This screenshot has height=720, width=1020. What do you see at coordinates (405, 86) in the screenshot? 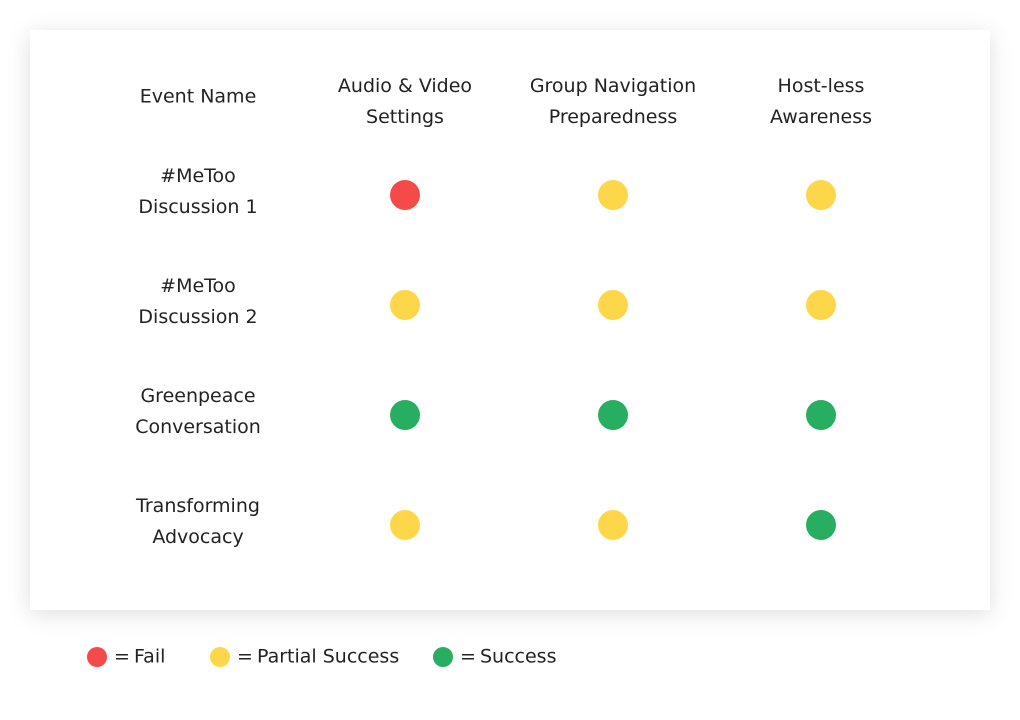
I see `column-header: Audio & Video` at bounding box center [405, 86].